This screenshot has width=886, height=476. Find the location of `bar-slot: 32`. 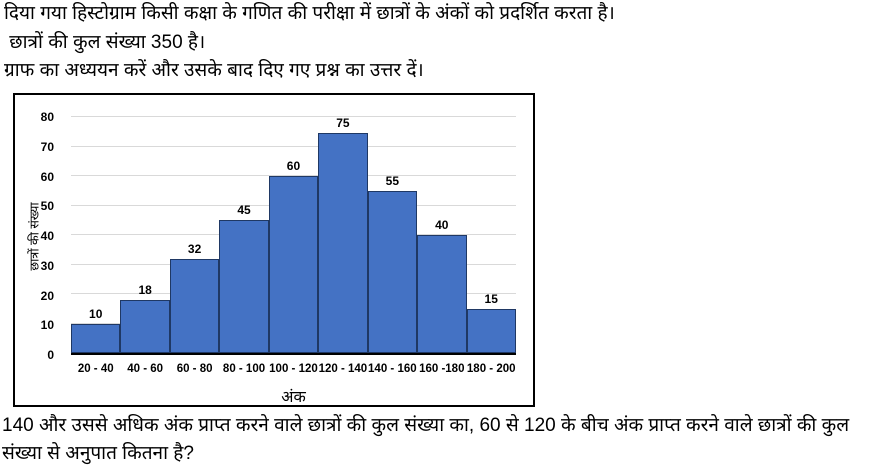

bar-slot: 32 is located at coordinates (194, 235).